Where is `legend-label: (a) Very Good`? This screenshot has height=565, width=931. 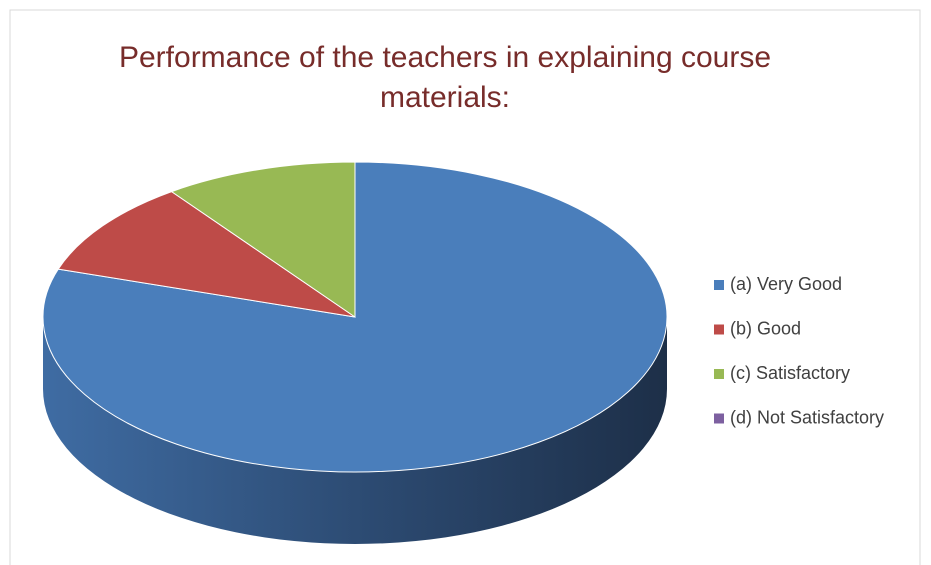 legend-label: (a) Very Good is located at coordinates (786, 284).